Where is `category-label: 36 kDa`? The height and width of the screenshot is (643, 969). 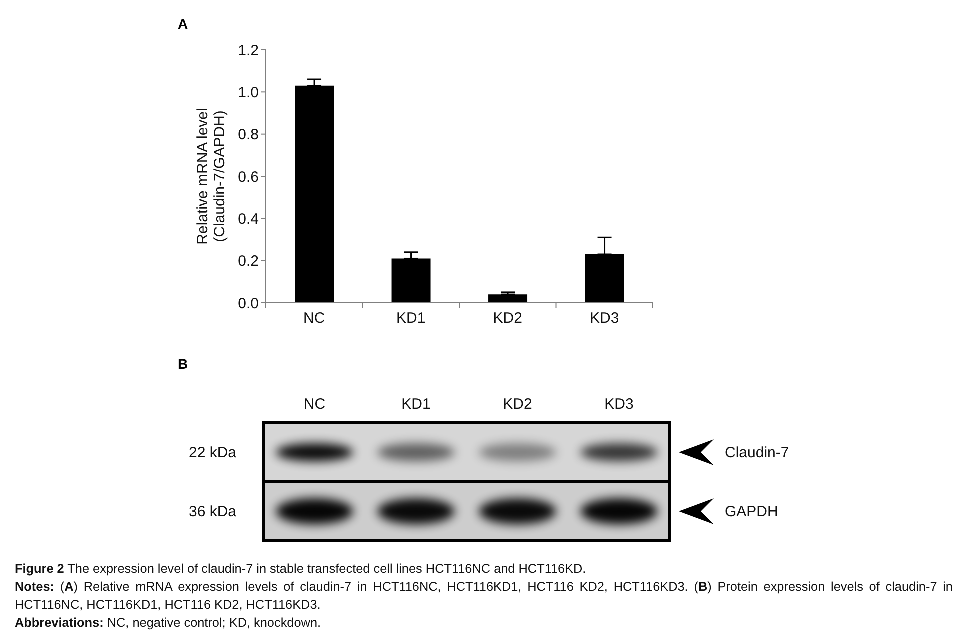 category-label: 36 kDa is located at coordinates (213, 512).